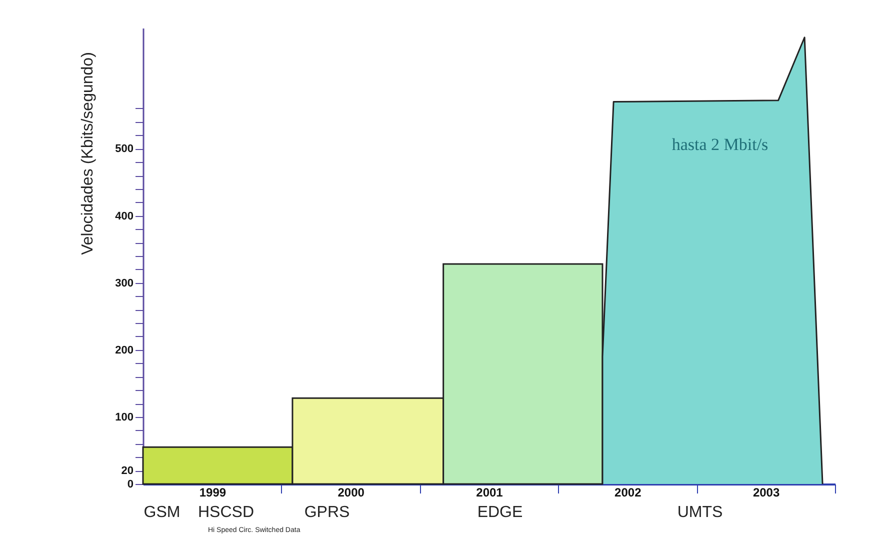 The height and width of the screenshot is (560, 887). I want to click on y-tick-label: 500, so click(124, 149).